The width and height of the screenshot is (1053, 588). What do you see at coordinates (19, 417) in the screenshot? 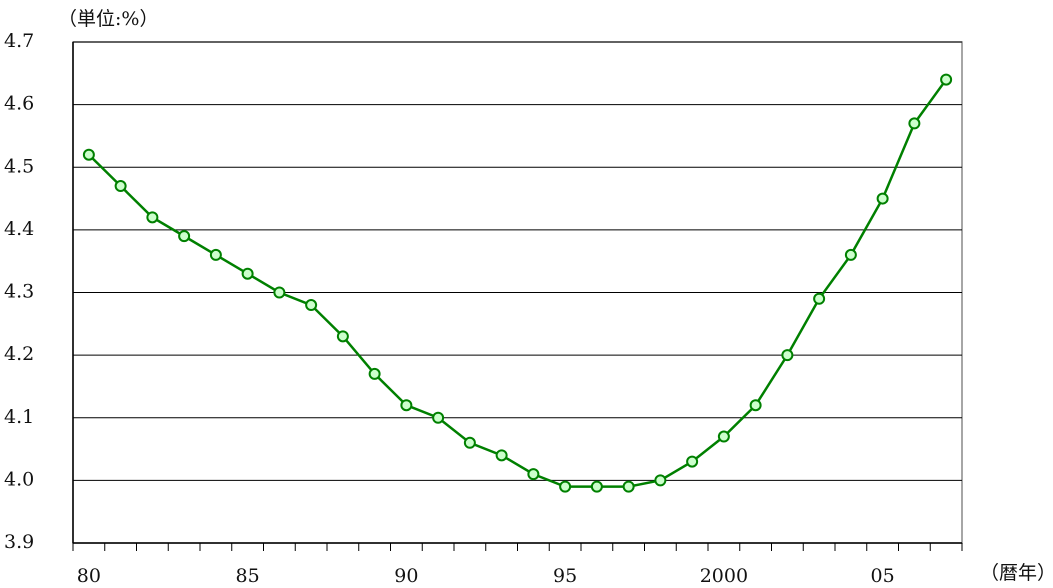
I see `y-tick-label: 4.1` at bounding box center [19, 417].